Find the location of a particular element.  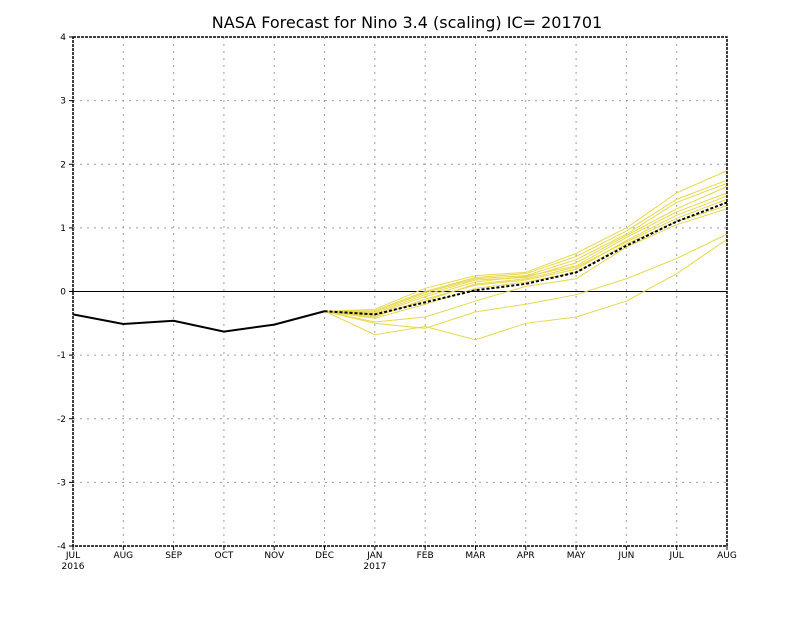

y-tick-label: 2 is located at coordinates (63, 165).